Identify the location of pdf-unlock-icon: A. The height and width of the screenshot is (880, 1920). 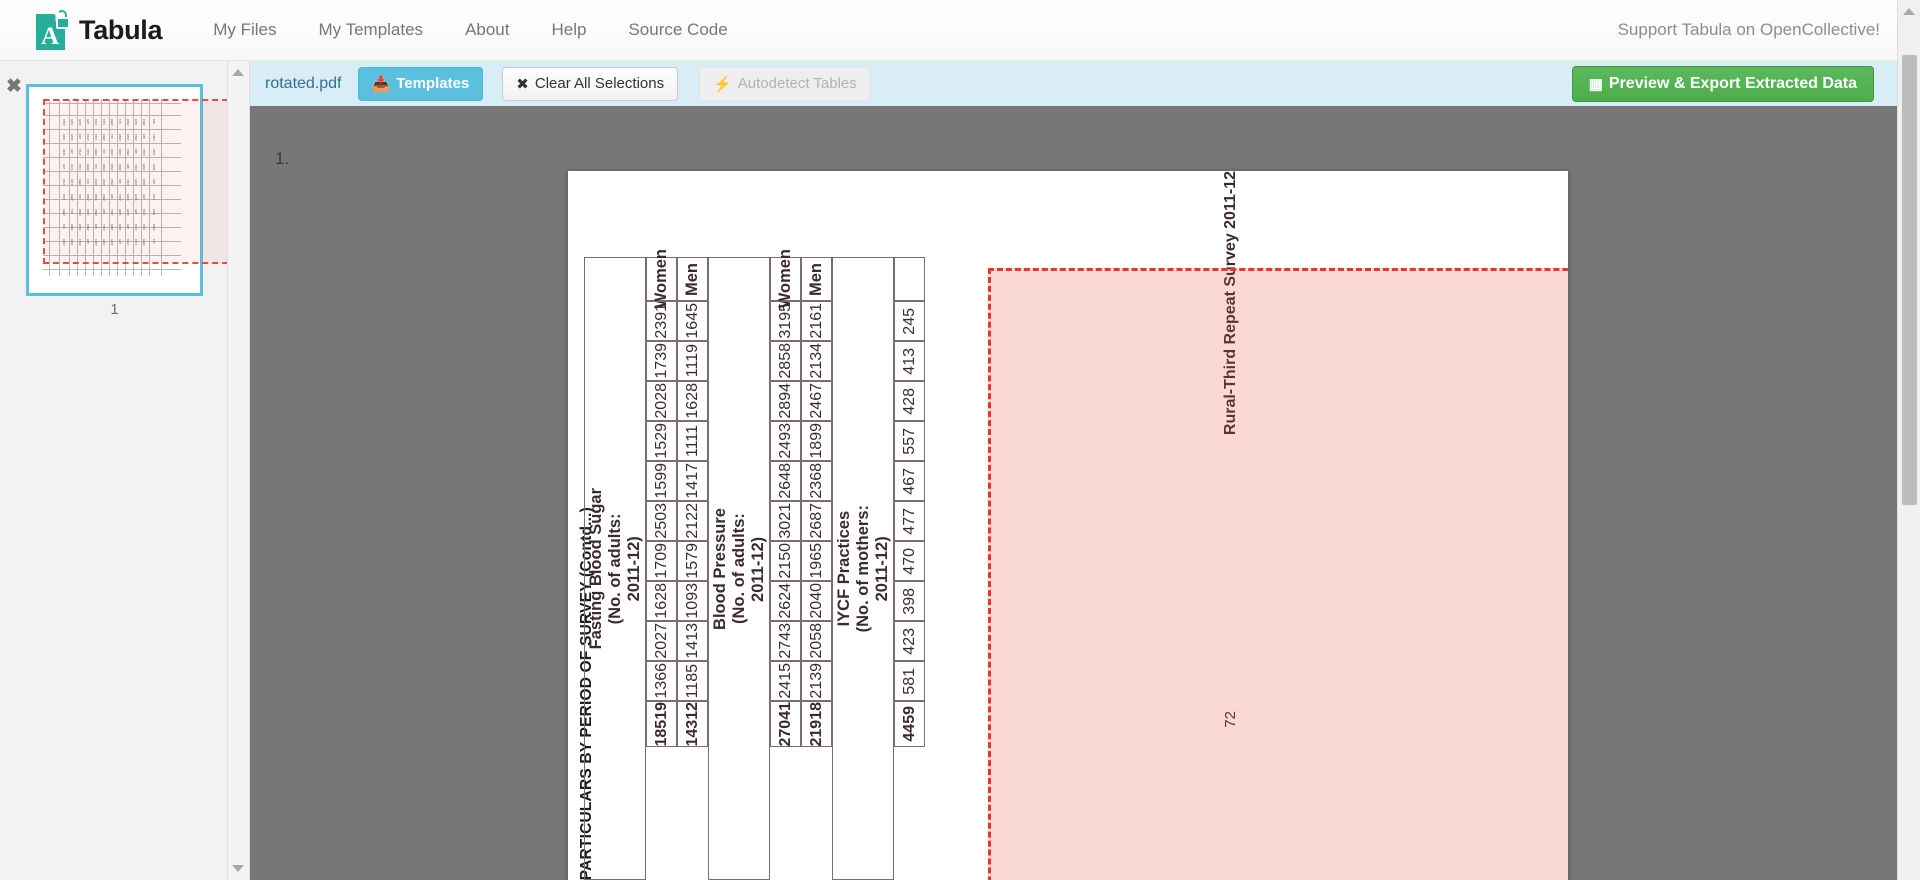
(53, 30).